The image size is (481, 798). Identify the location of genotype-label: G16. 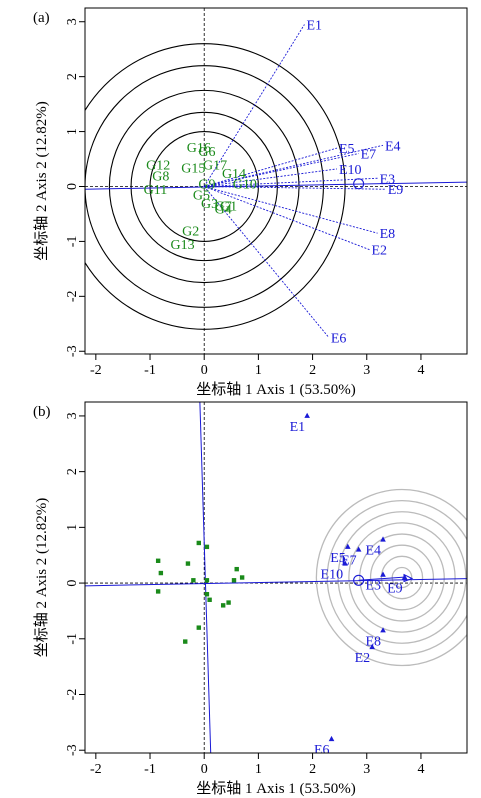
(199, 148).